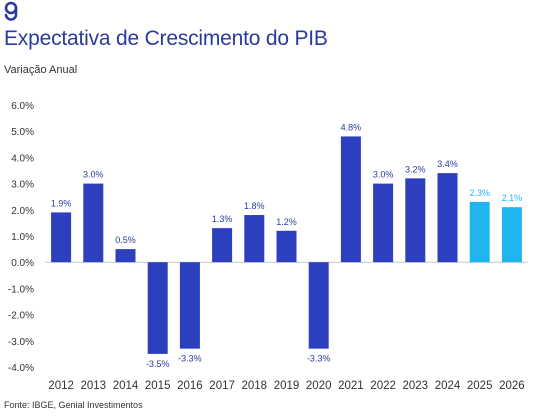  I want to click on y-tick-label: 6.0%, so click(22, 106).